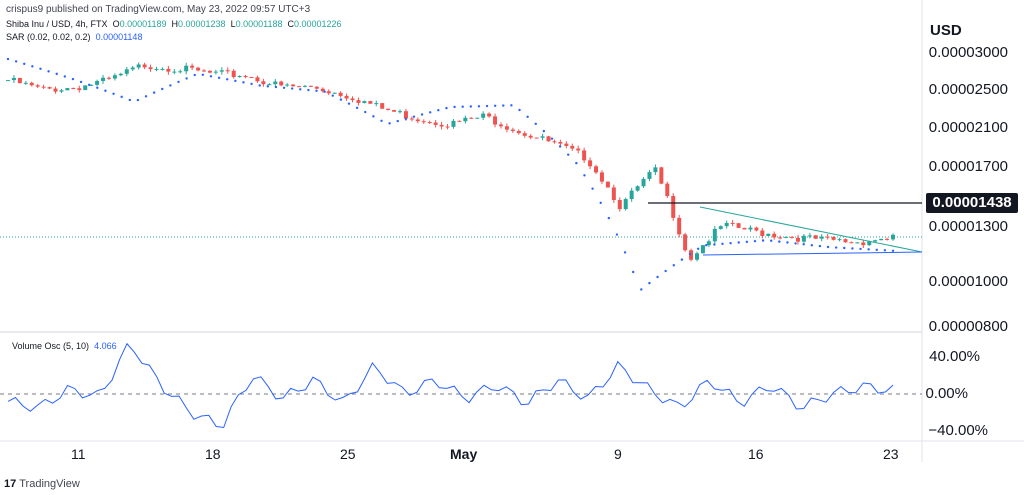  What do you see at coordinates (213, 454) in the screenshot?
I see `time-tick: 18` at bounding box center [213, 454].